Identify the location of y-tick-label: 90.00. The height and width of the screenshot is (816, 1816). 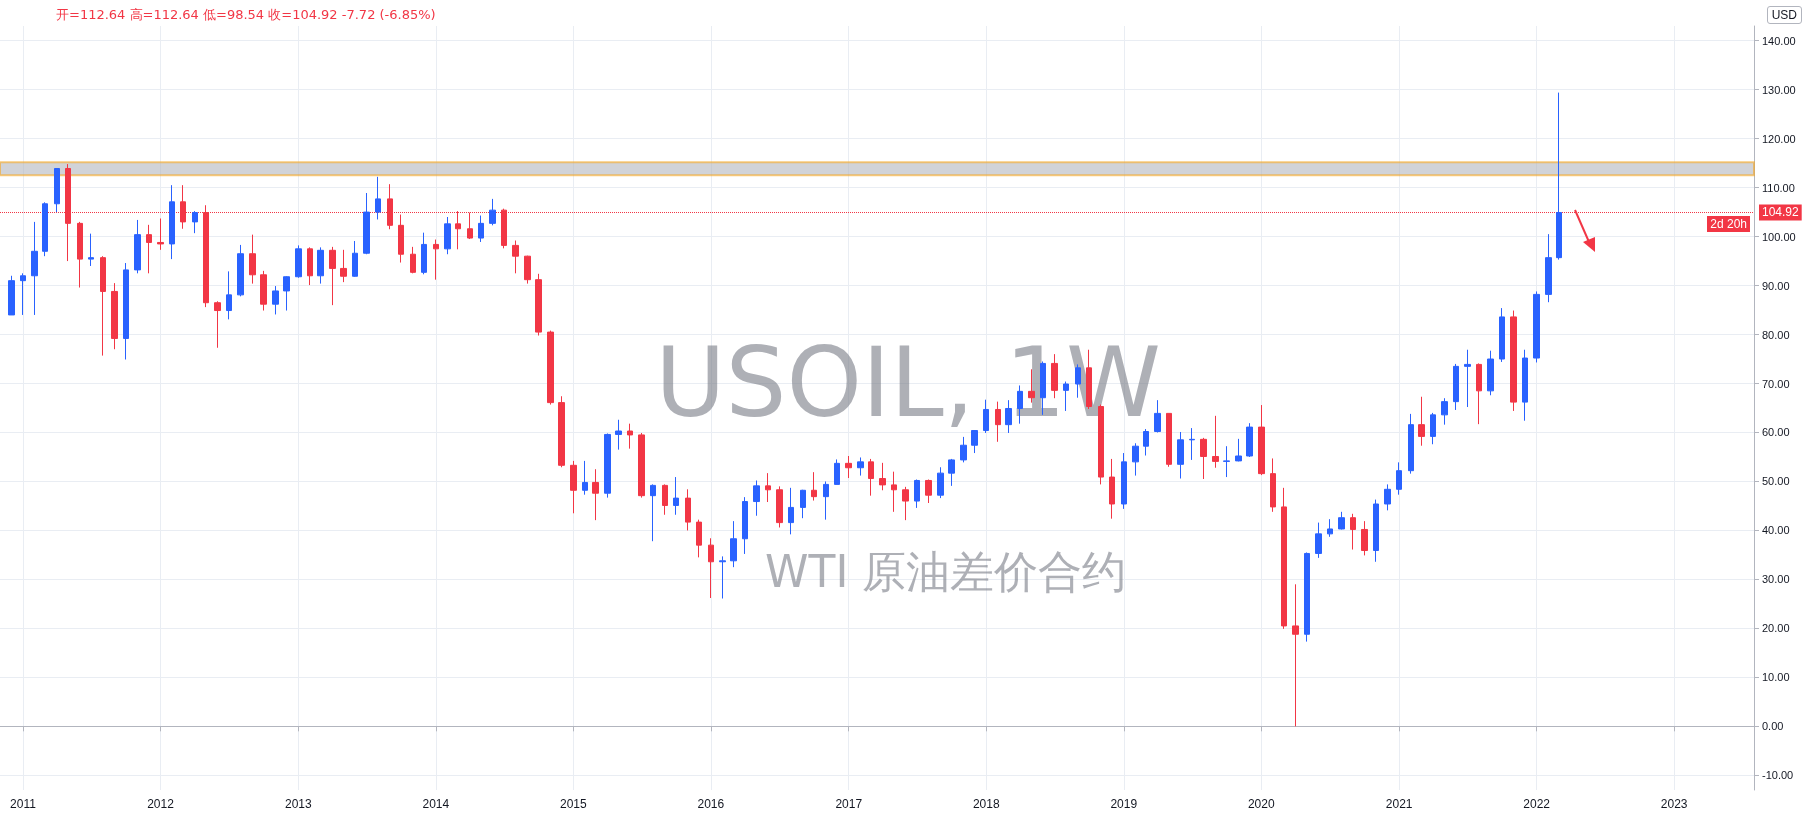
(1776, 285).